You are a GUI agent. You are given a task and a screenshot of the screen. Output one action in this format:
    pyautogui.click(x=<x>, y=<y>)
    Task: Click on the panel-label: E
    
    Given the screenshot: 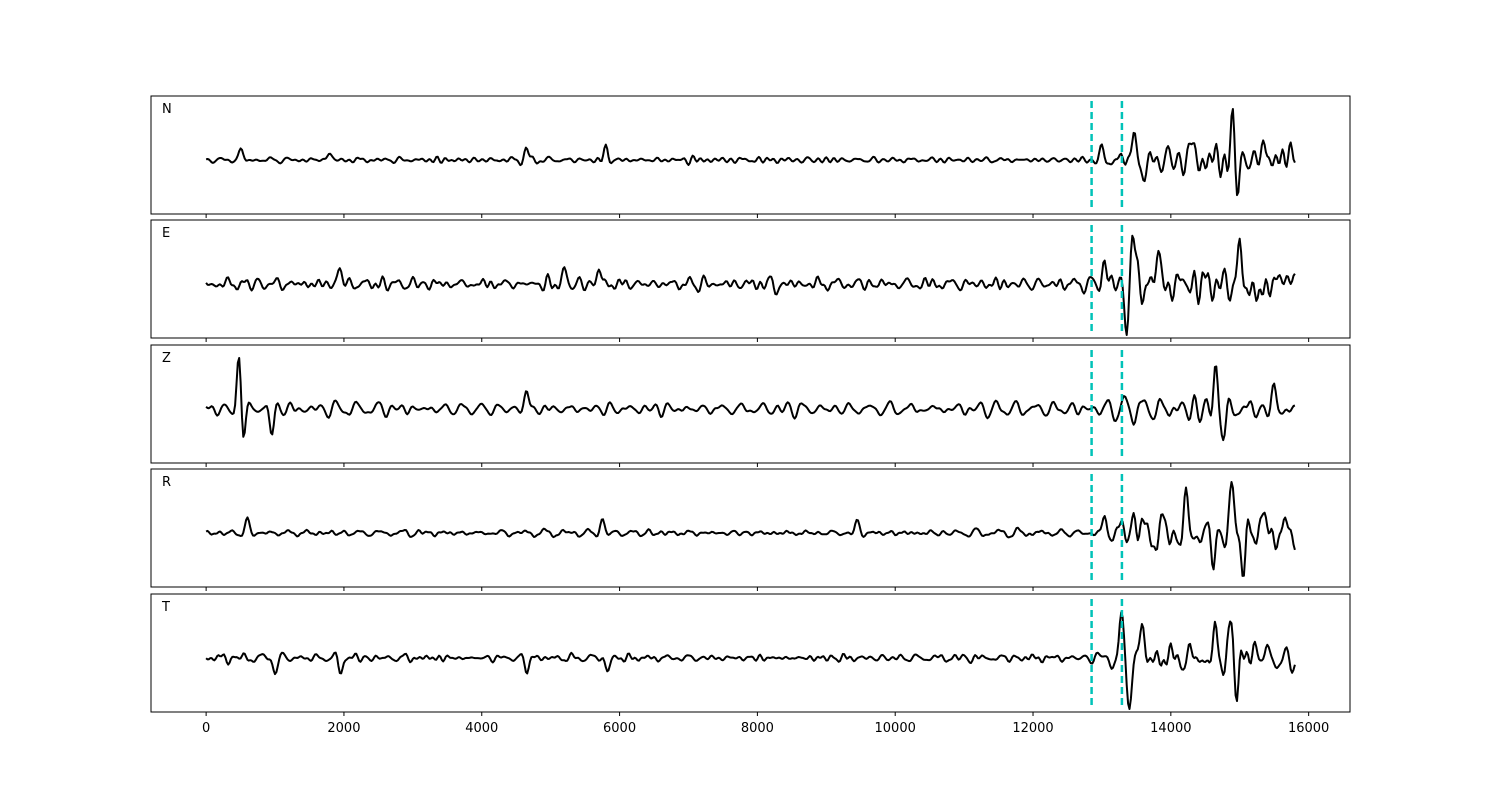 What is the action you would take?
    pyautogui.click(x=166, y=233)
    